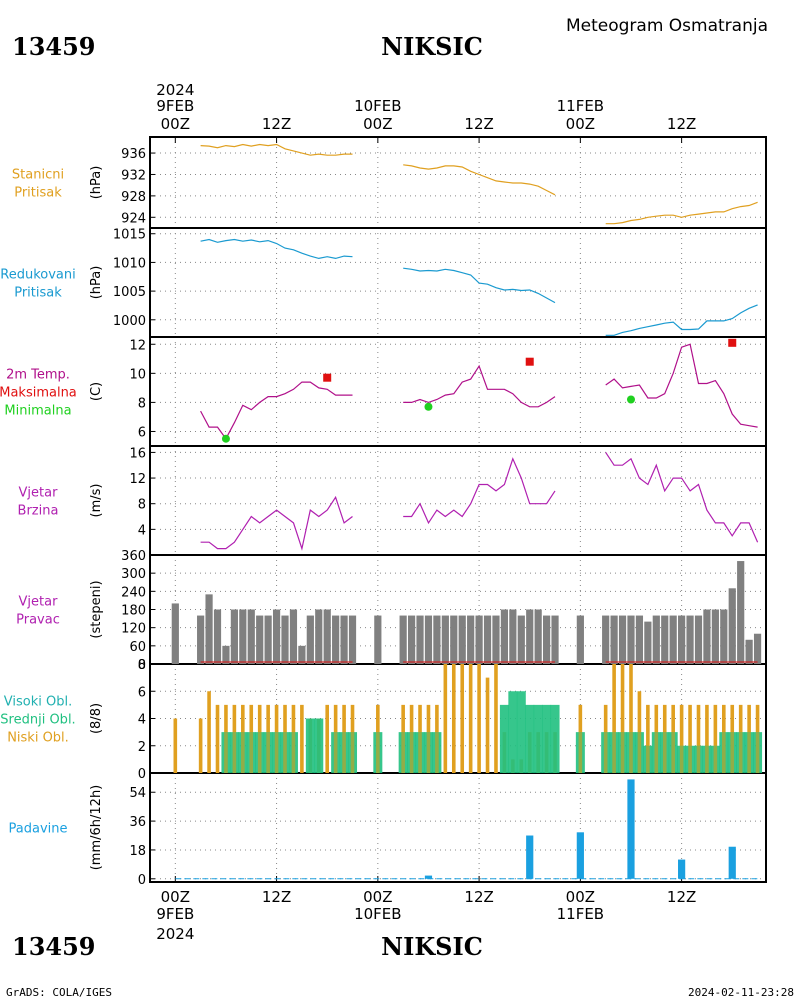 This screenshot has height=1000, width=800. Describe the element at coordinates (377, 914) in the screenshot. I see `bottom-date-label: 10FEB` at that location.